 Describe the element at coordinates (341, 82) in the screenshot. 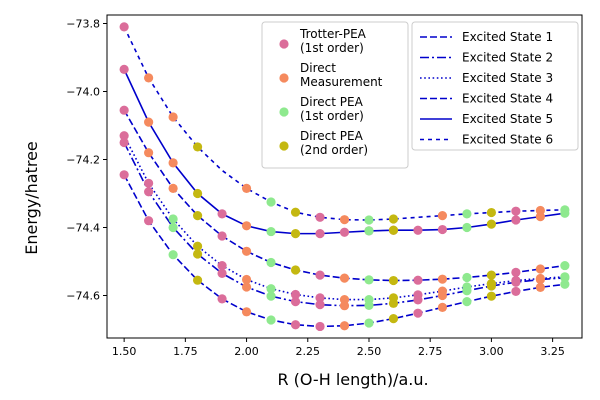

I see `legend-label-direct-measurement: Measurement` at that location.